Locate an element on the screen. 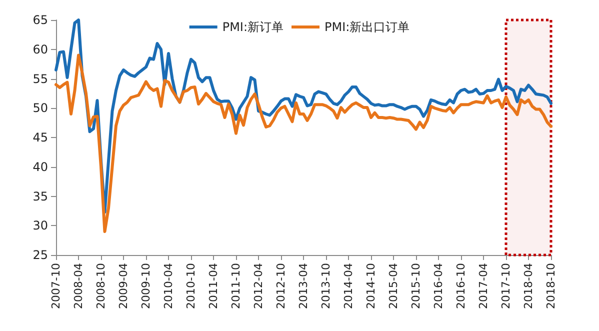 The image size is (599, 331). x-tick-label: 2008-10 is located at coordinates (101, 286).